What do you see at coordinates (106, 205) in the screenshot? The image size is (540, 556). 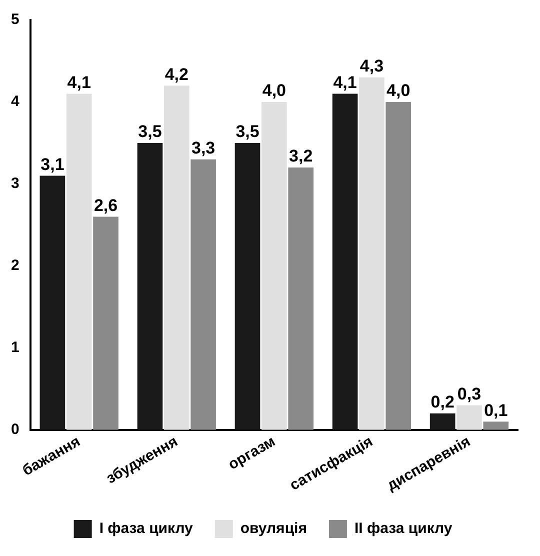 I see `data-label: 2,6` at bounding box center [106, 205].